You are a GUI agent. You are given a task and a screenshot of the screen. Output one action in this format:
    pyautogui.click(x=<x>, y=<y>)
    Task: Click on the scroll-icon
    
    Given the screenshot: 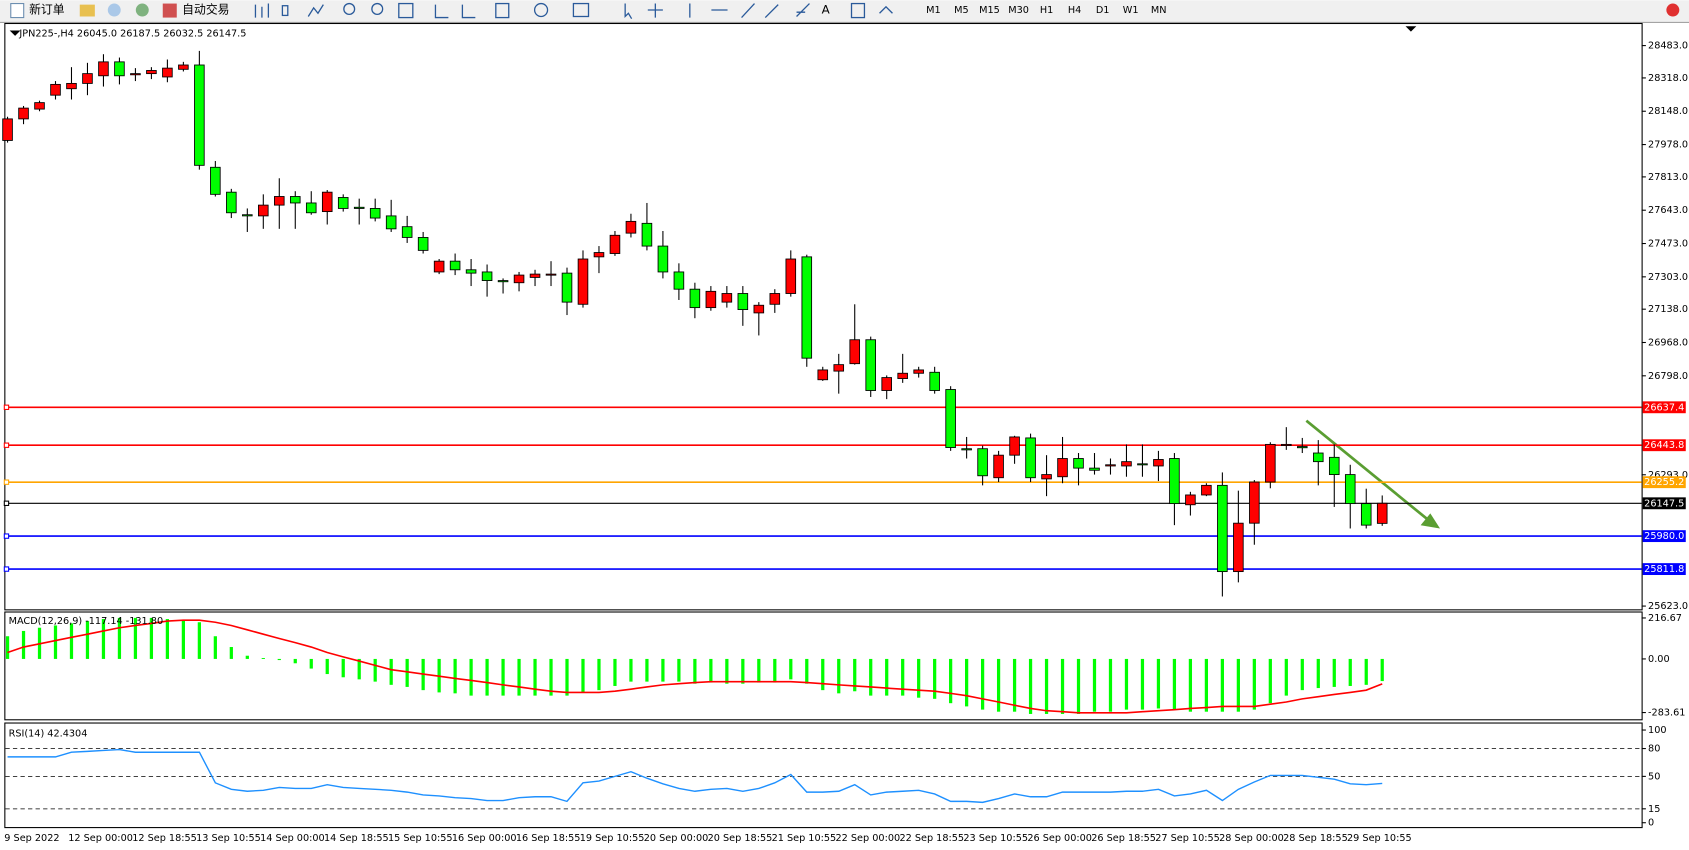 What is the action you would take?
    pyautogui.click(x=455, y=11)
    